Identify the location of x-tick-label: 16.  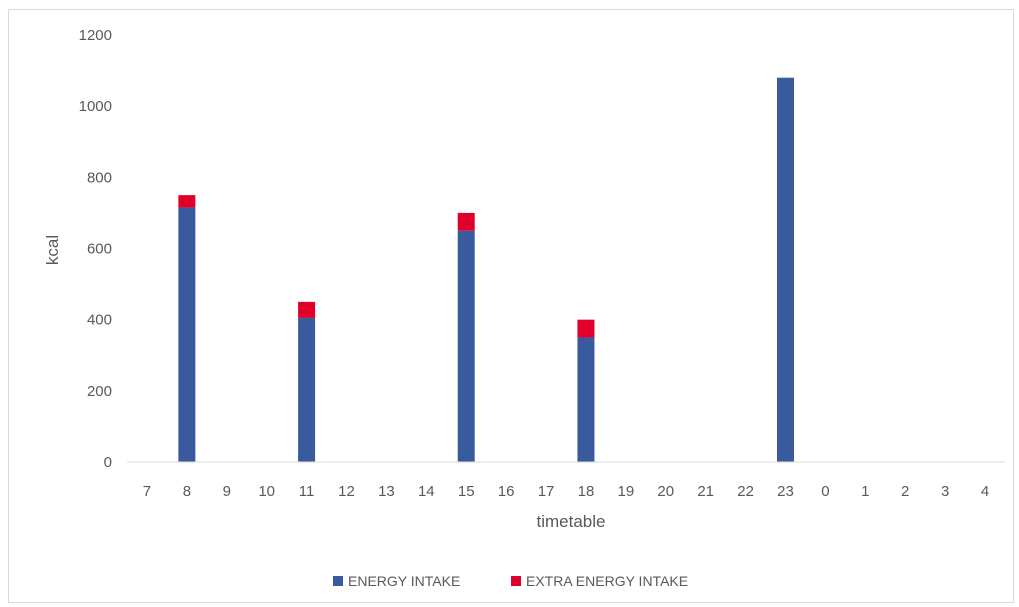
(506, 491).